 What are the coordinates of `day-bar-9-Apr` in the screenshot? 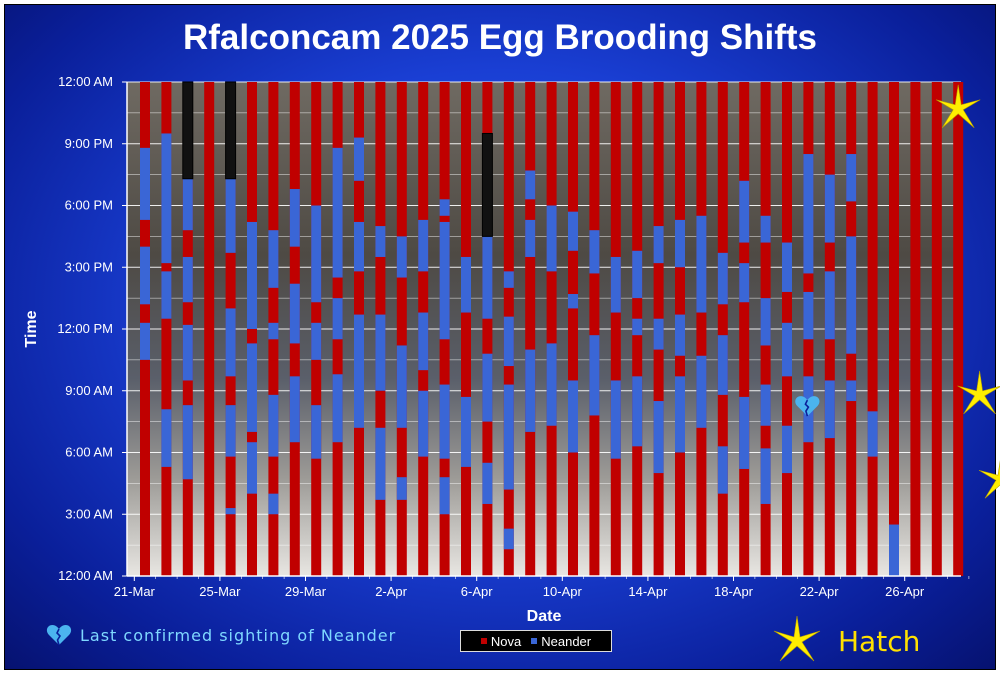 It's located at (551, 329).